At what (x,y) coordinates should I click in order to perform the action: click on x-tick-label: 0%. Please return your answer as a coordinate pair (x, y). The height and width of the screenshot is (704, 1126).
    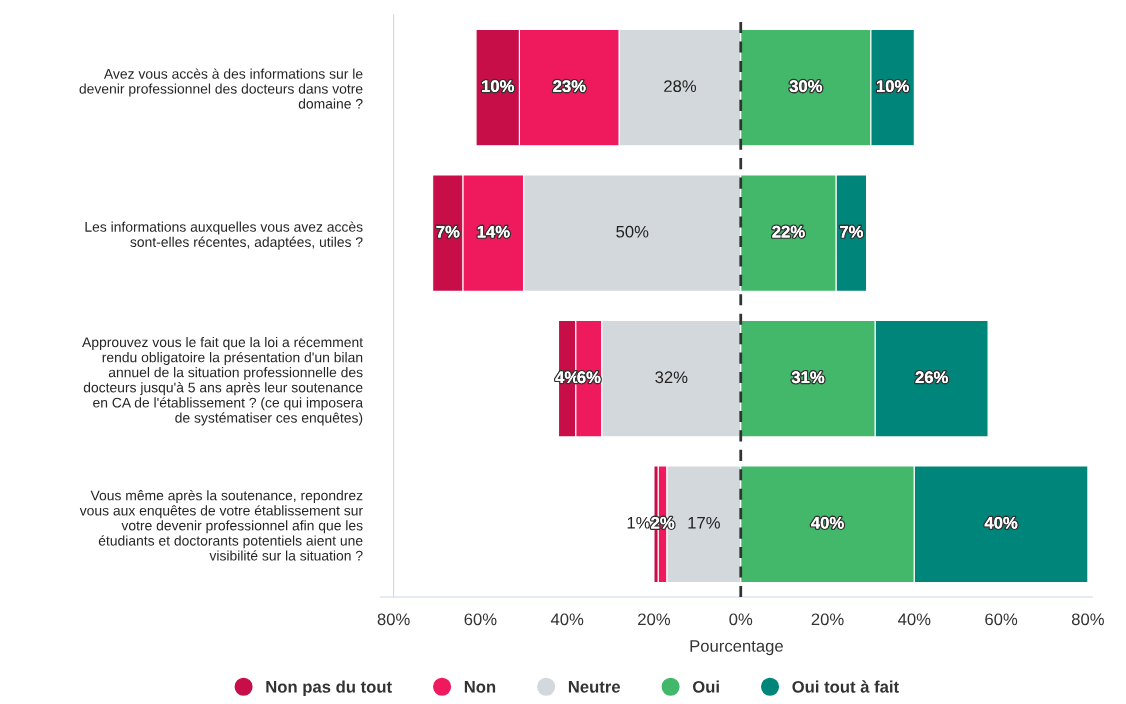
    Looking at the image, I should click on (741, 619).